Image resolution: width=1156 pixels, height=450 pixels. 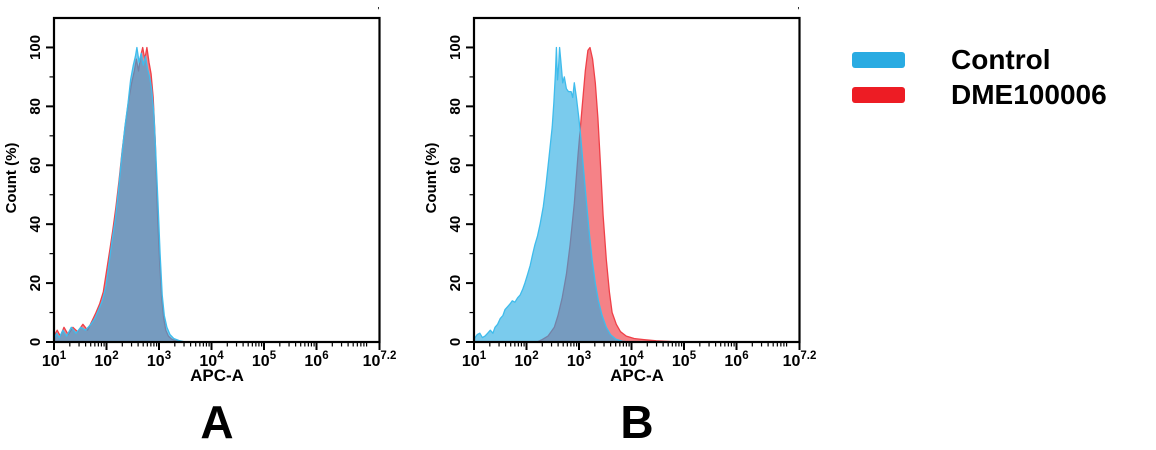 What do you see at coordinates (1029, 94) in the screenshot?
I see `legend-label-dme100006: DME100006` at bounding box center [1029, 94].